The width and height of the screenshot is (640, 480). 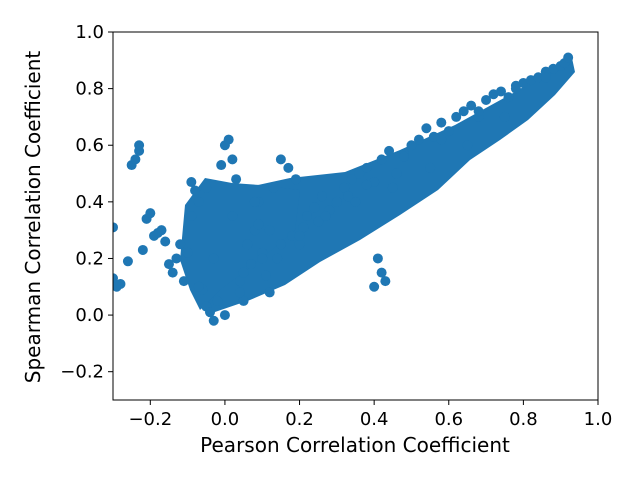 What do you see at coordinates (370, 415) in the screenshot?
I see `x-axis-ticks: −0.2 0.0 0.2 0.4 0.6 0.8 1.0` at bounding box center [370, 415].